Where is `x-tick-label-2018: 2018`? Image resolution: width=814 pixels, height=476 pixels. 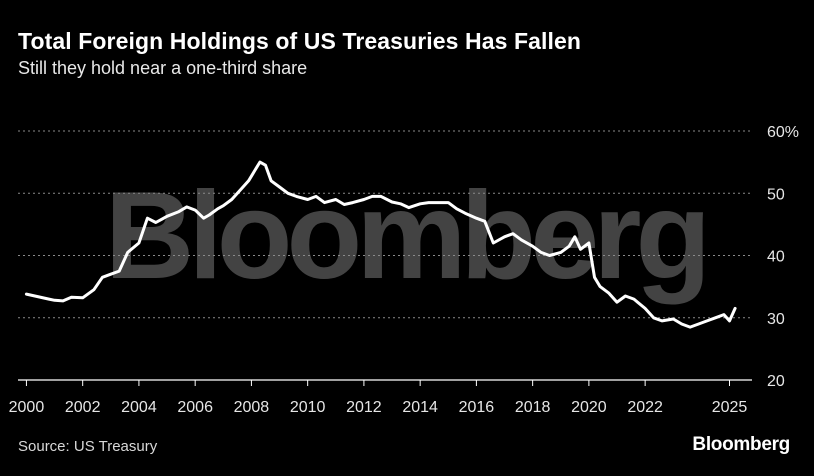 x-tick-label-2018: 2018 is located at coordinates (533, 407).